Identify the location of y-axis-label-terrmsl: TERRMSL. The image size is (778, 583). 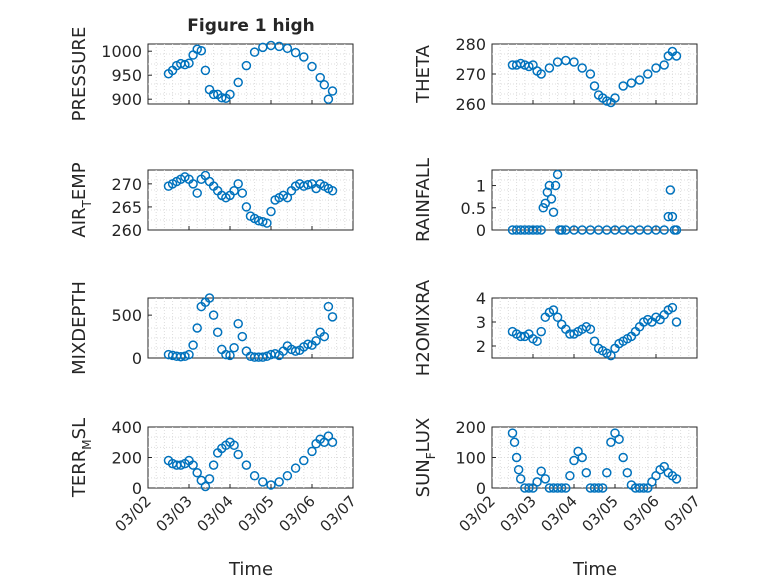
(81, 458).